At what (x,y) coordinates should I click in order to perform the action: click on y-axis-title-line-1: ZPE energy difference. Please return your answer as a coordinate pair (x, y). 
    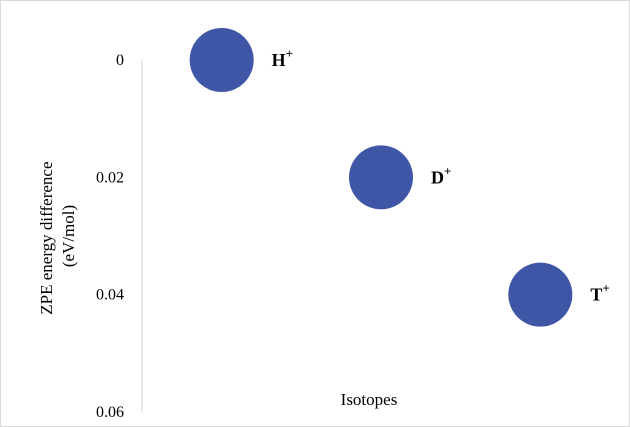
    Looking at the image, I should click on (46, 238).